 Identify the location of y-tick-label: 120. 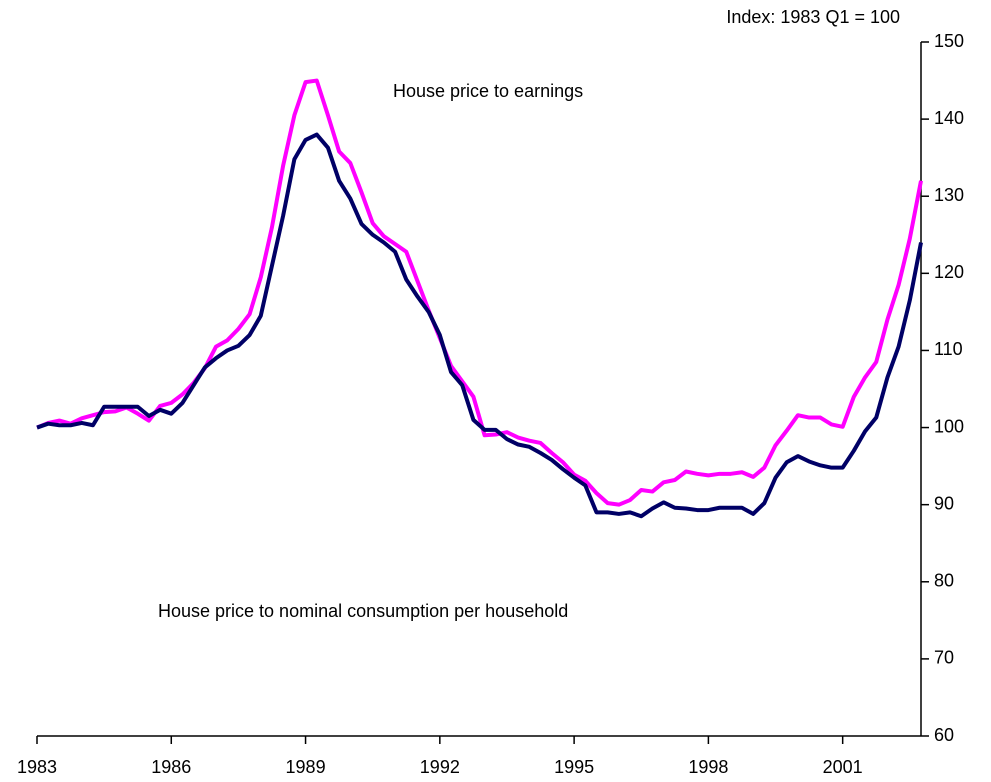
(949, 272).